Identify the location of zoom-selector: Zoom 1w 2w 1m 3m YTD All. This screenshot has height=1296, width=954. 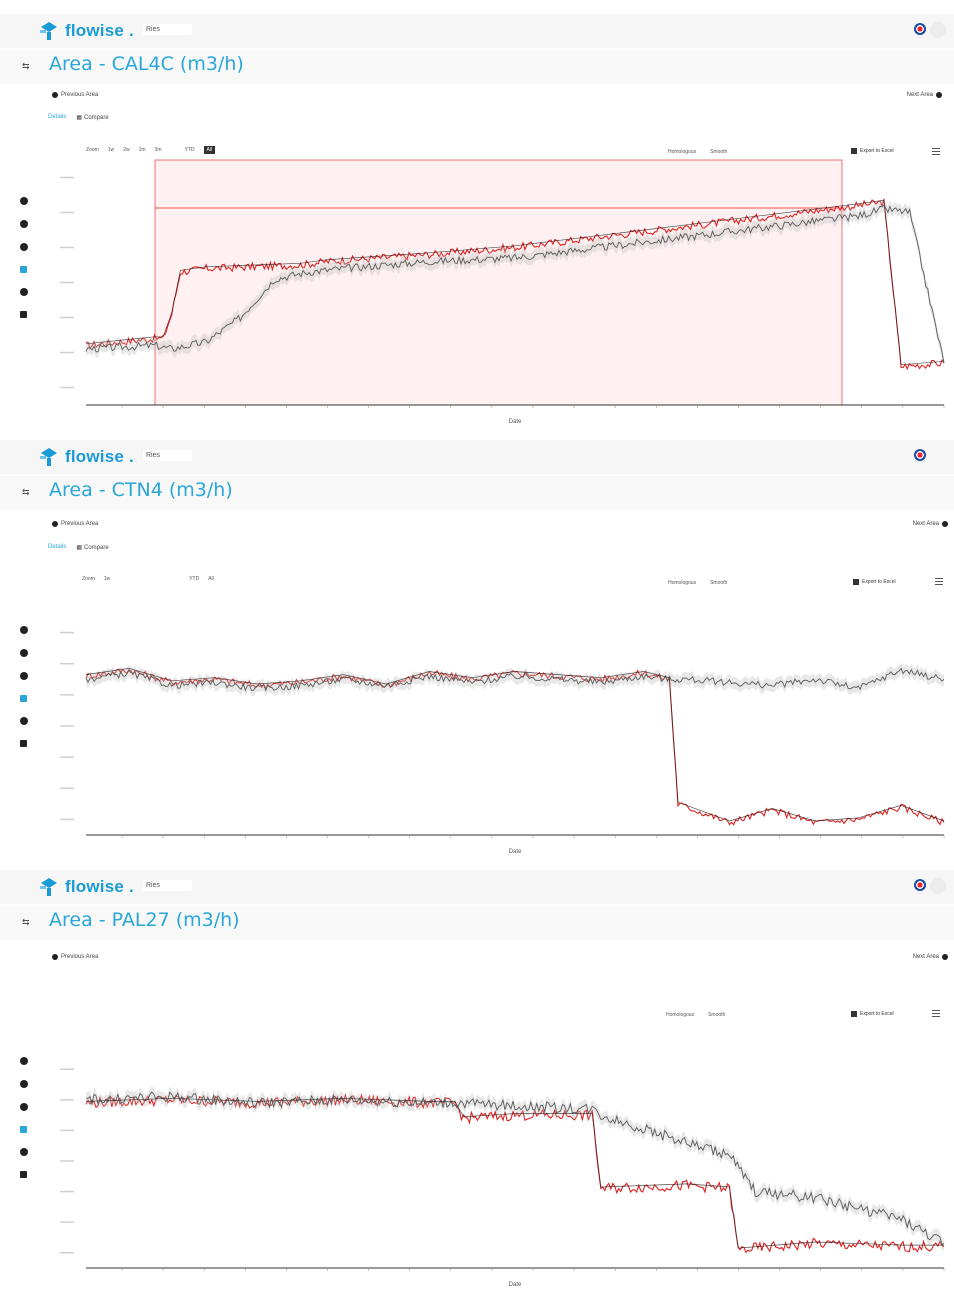
(151, 150).